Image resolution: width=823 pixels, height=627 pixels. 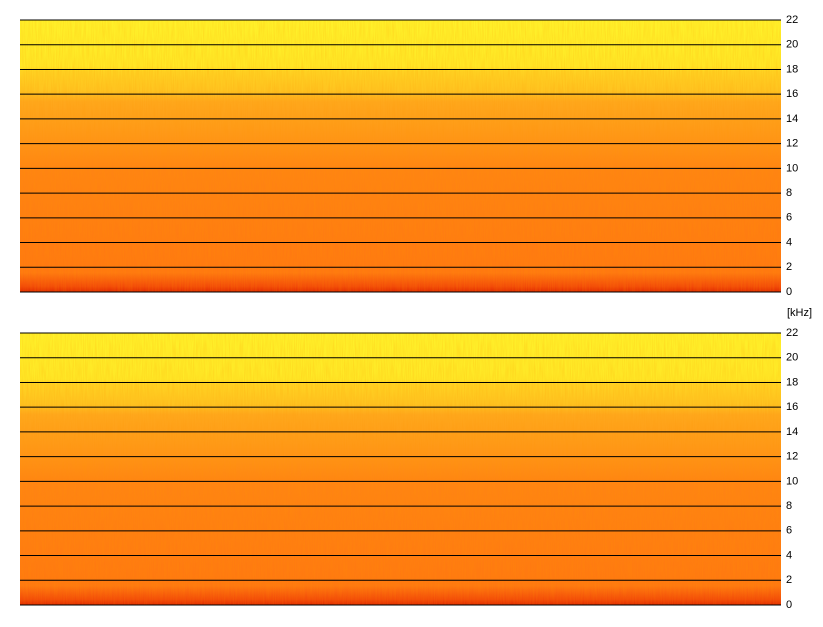 I want to click on y-axis-label: [kHz], so click(x=799, y=313).